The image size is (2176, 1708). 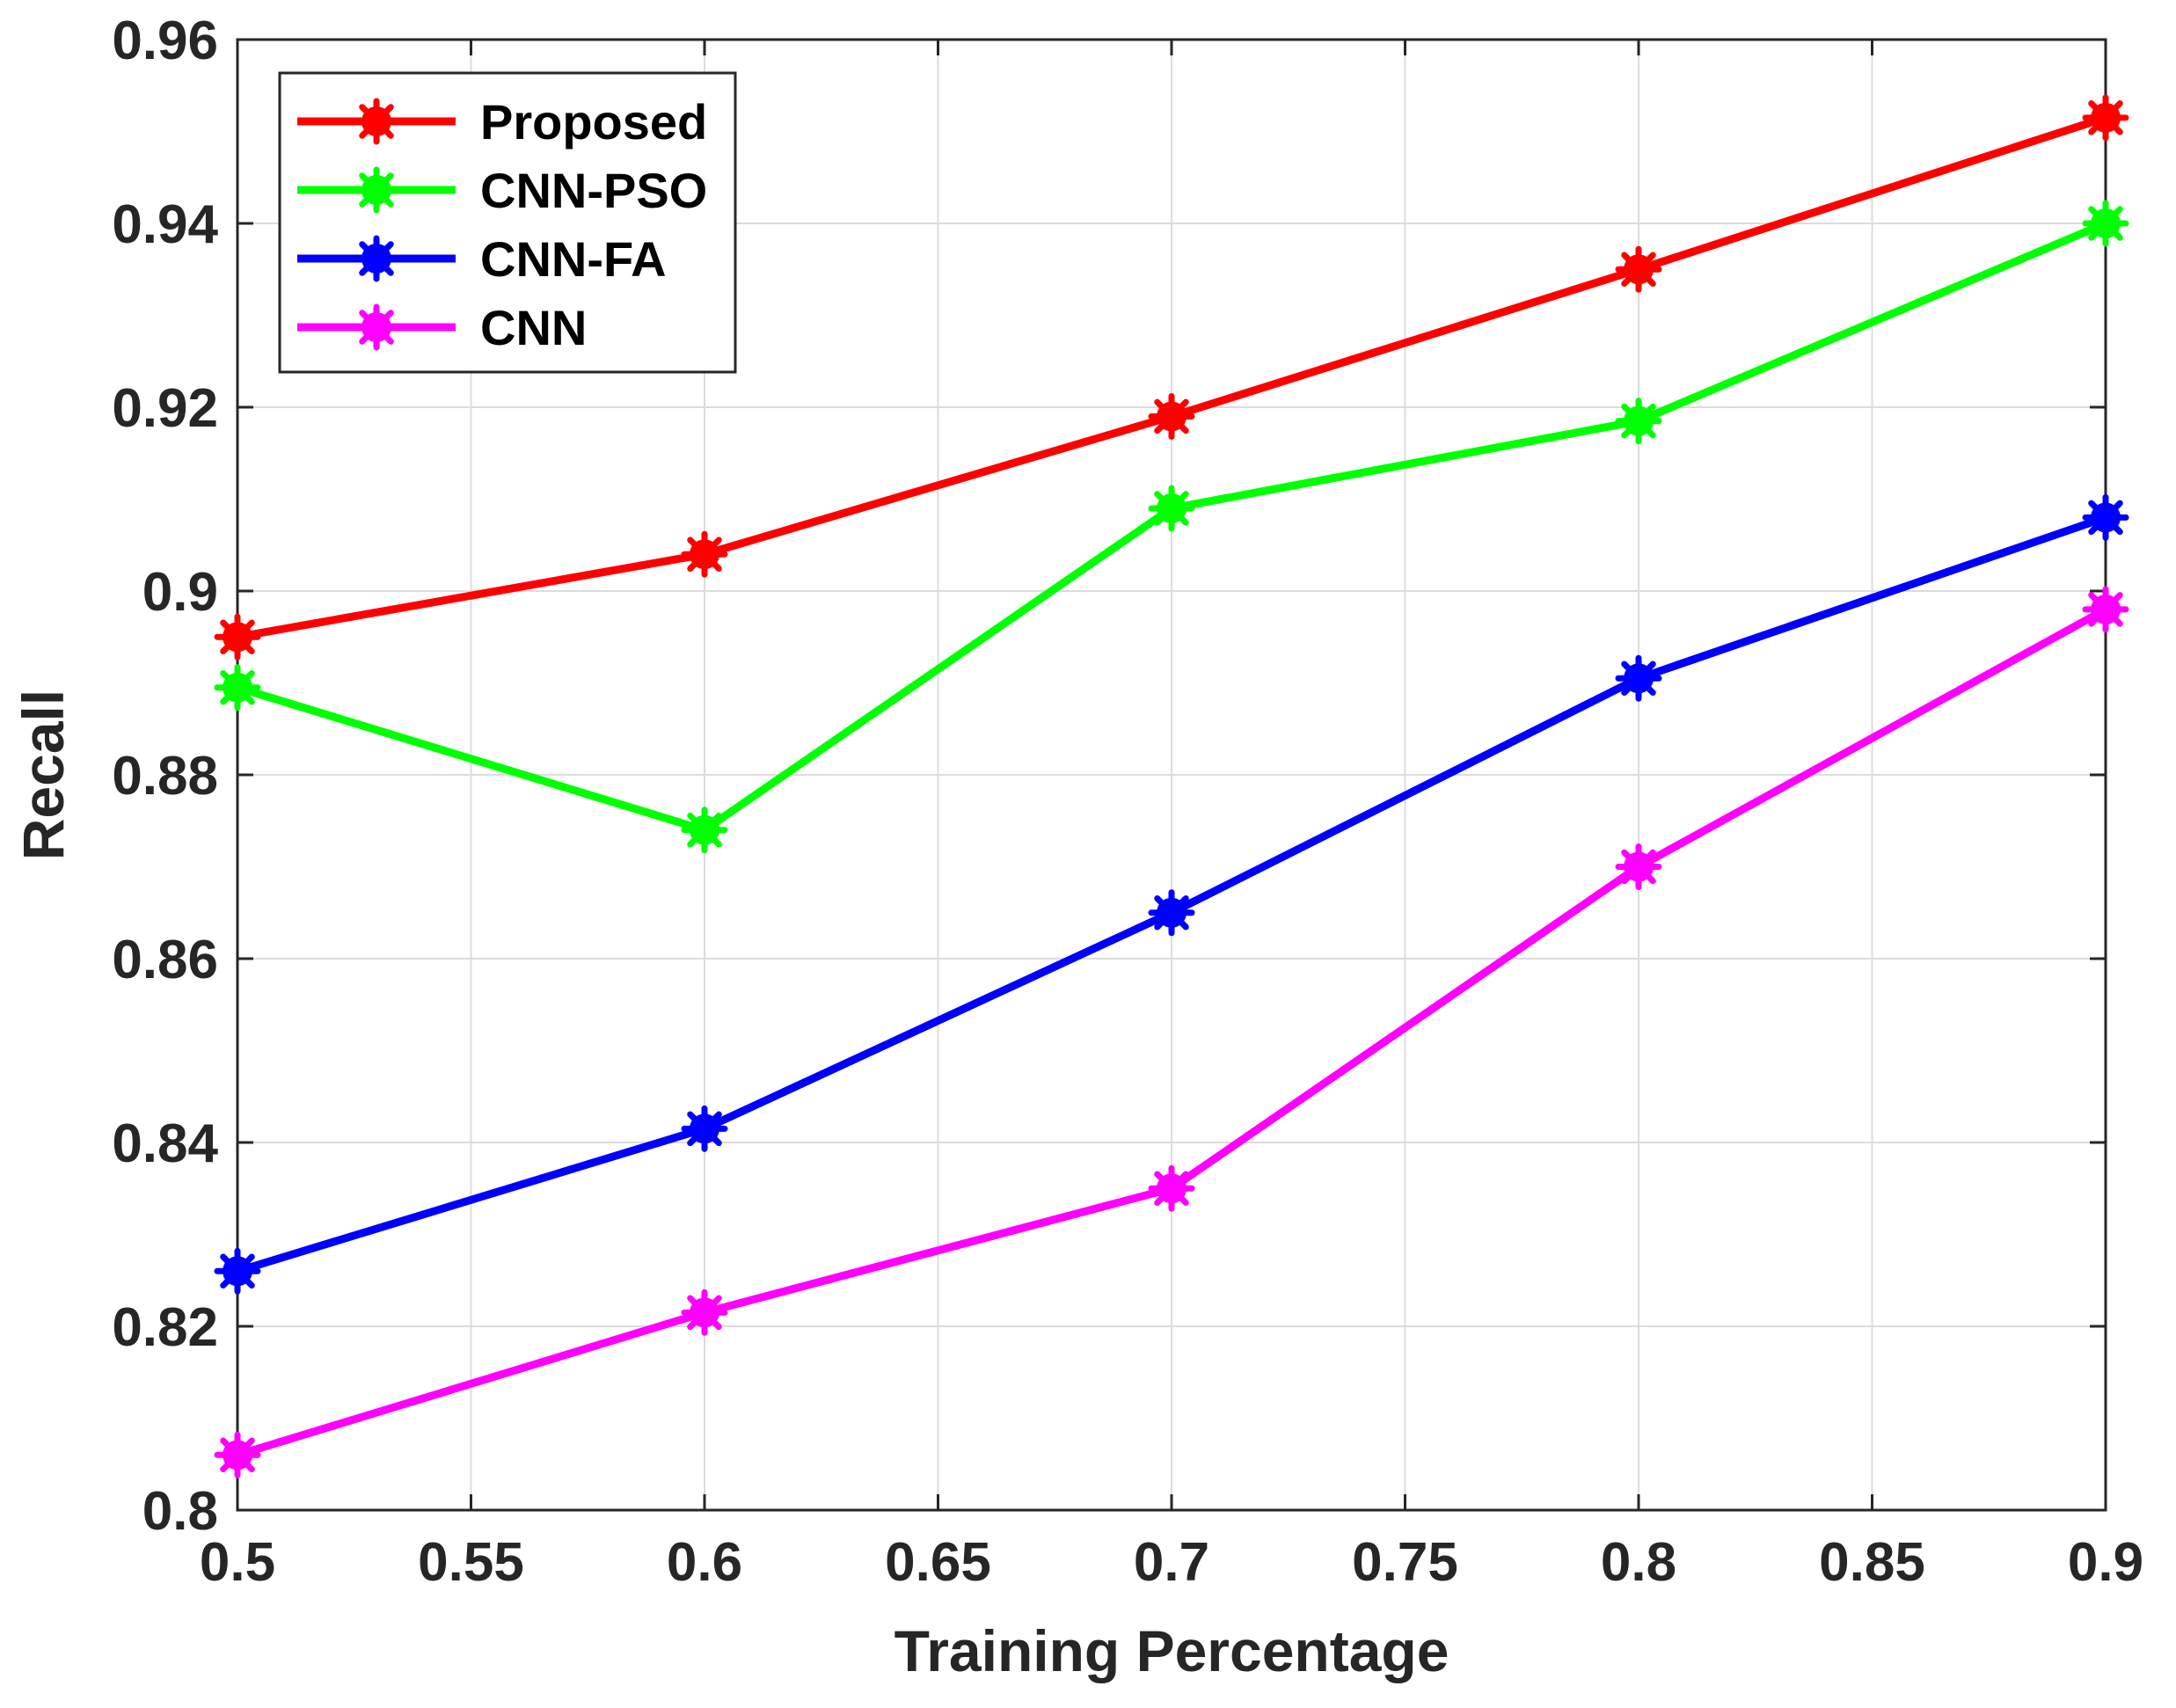 I want to click on y-tick-label: 0.92, so click(x=165, y=409).